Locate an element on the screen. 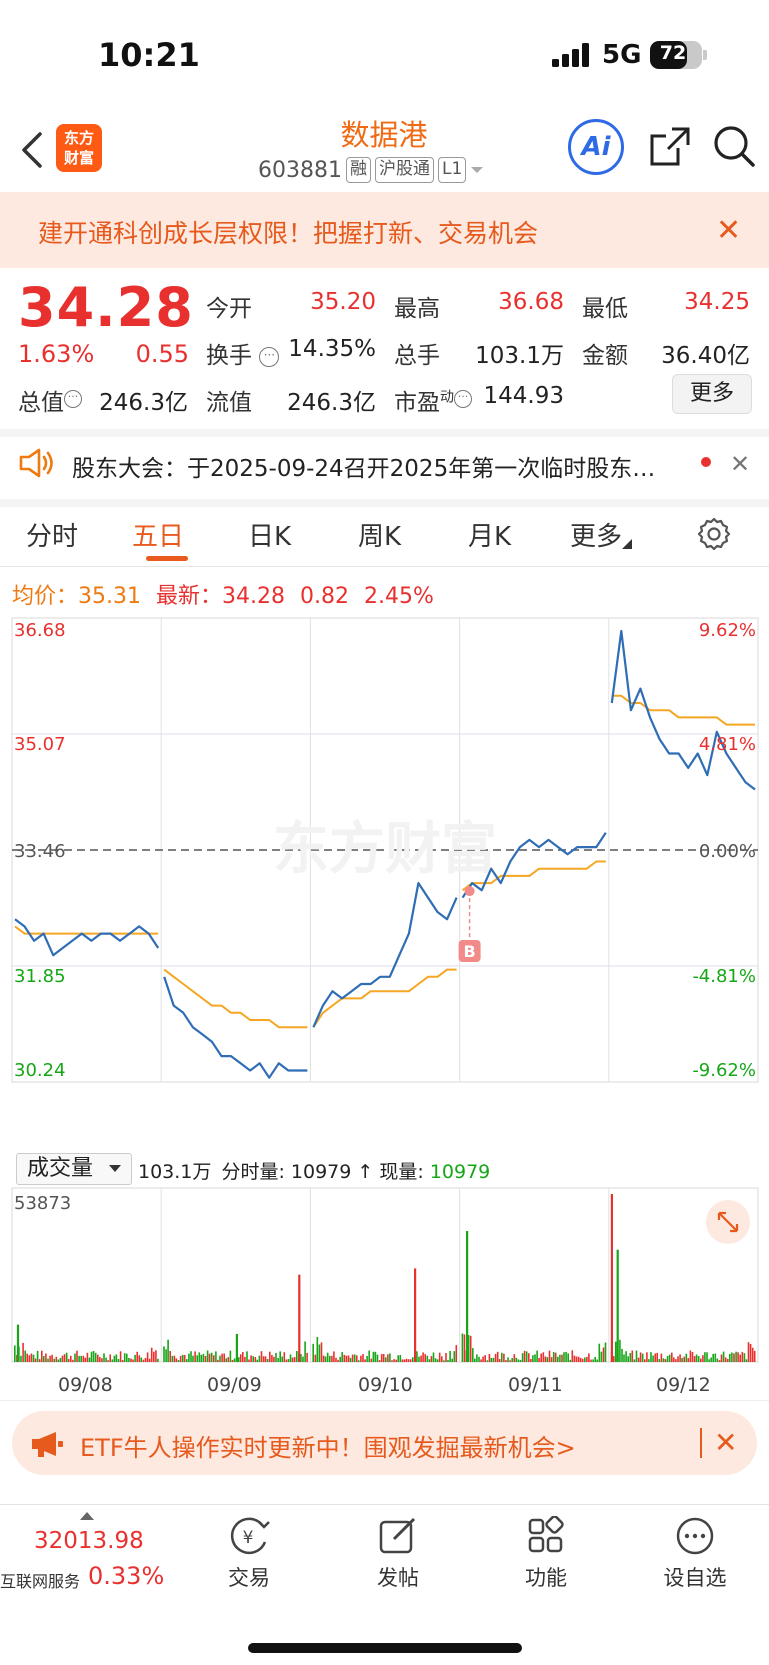  avg-value: 35.31 is located at coordinates (109, 596).